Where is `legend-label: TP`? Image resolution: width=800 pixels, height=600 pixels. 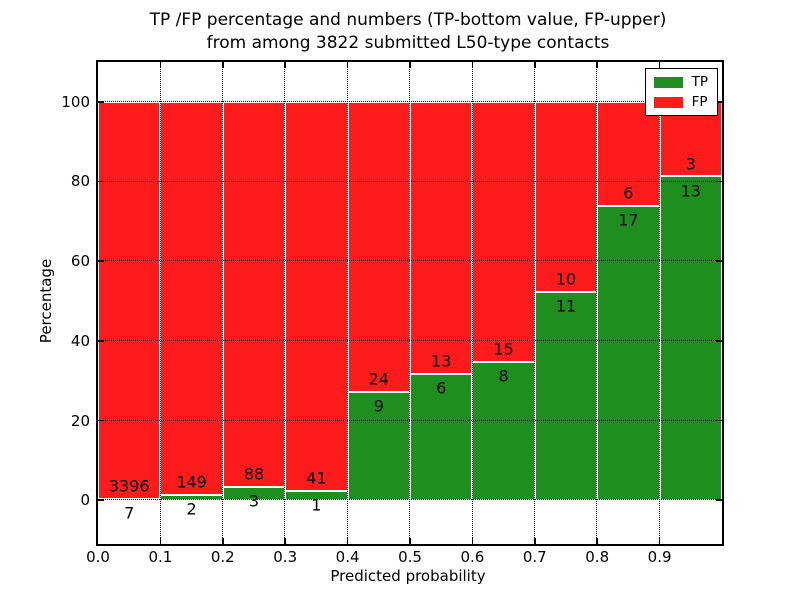 legend-label: TP is located at coordinates (699, 82).